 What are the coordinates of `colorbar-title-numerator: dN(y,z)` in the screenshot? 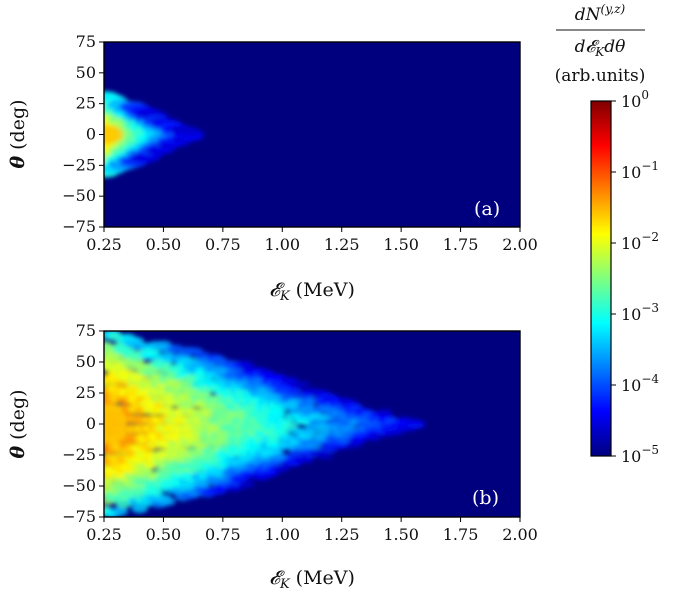 It's located at (600, 13).